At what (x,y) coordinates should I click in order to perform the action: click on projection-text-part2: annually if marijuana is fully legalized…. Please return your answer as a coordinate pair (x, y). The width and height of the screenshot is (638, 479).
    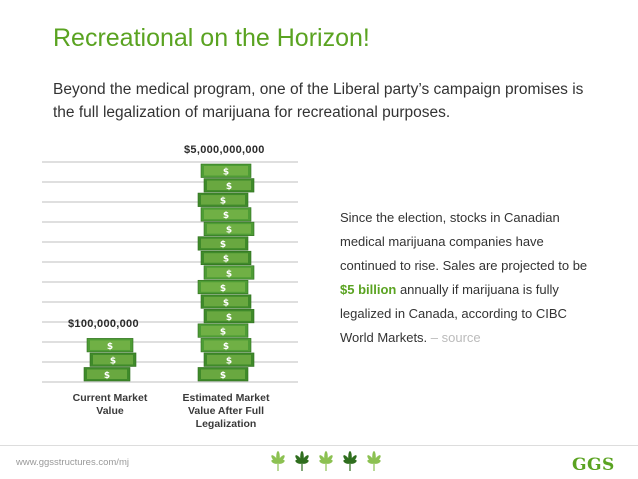
    Looking at the image, I should click on (453, 313).